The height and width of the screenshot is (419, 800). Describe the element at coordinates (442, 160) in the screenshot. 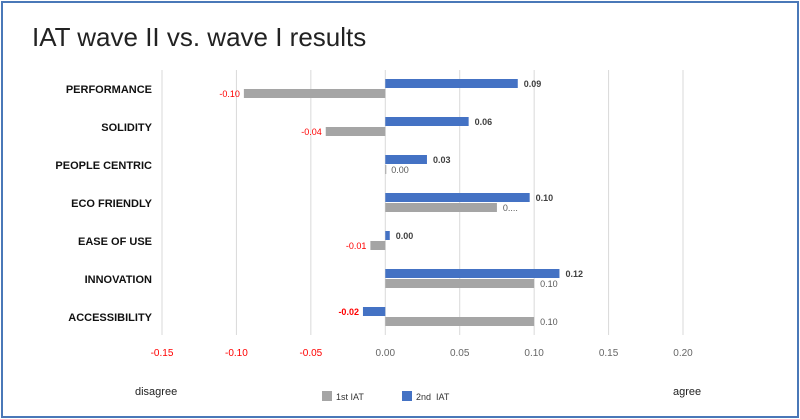

I see `data-label-2nd-iat: 0.03` at that location.